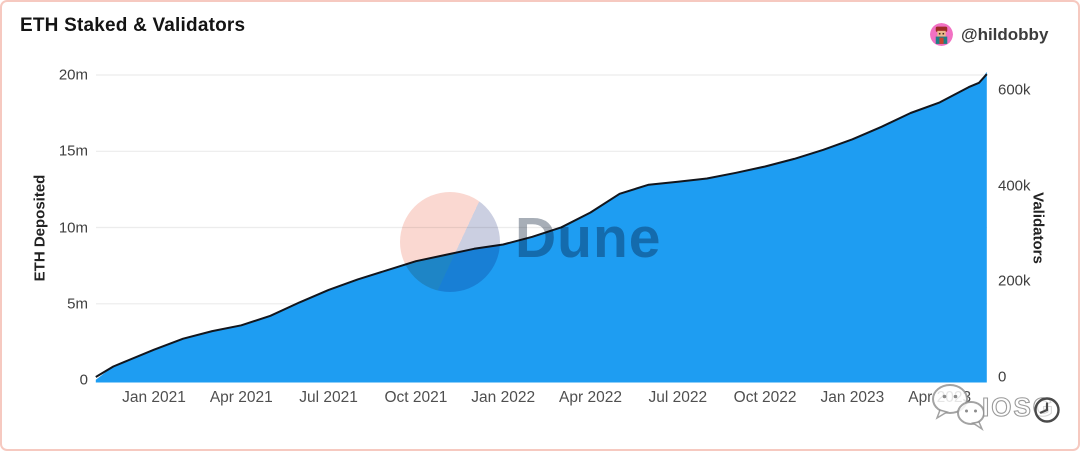 Image resolution: width=1080 pixels, height=451 pixels. Describe the element at coordinates (1005, 34) in the screenshot. I see `author-handle: @hildobby` at that location.